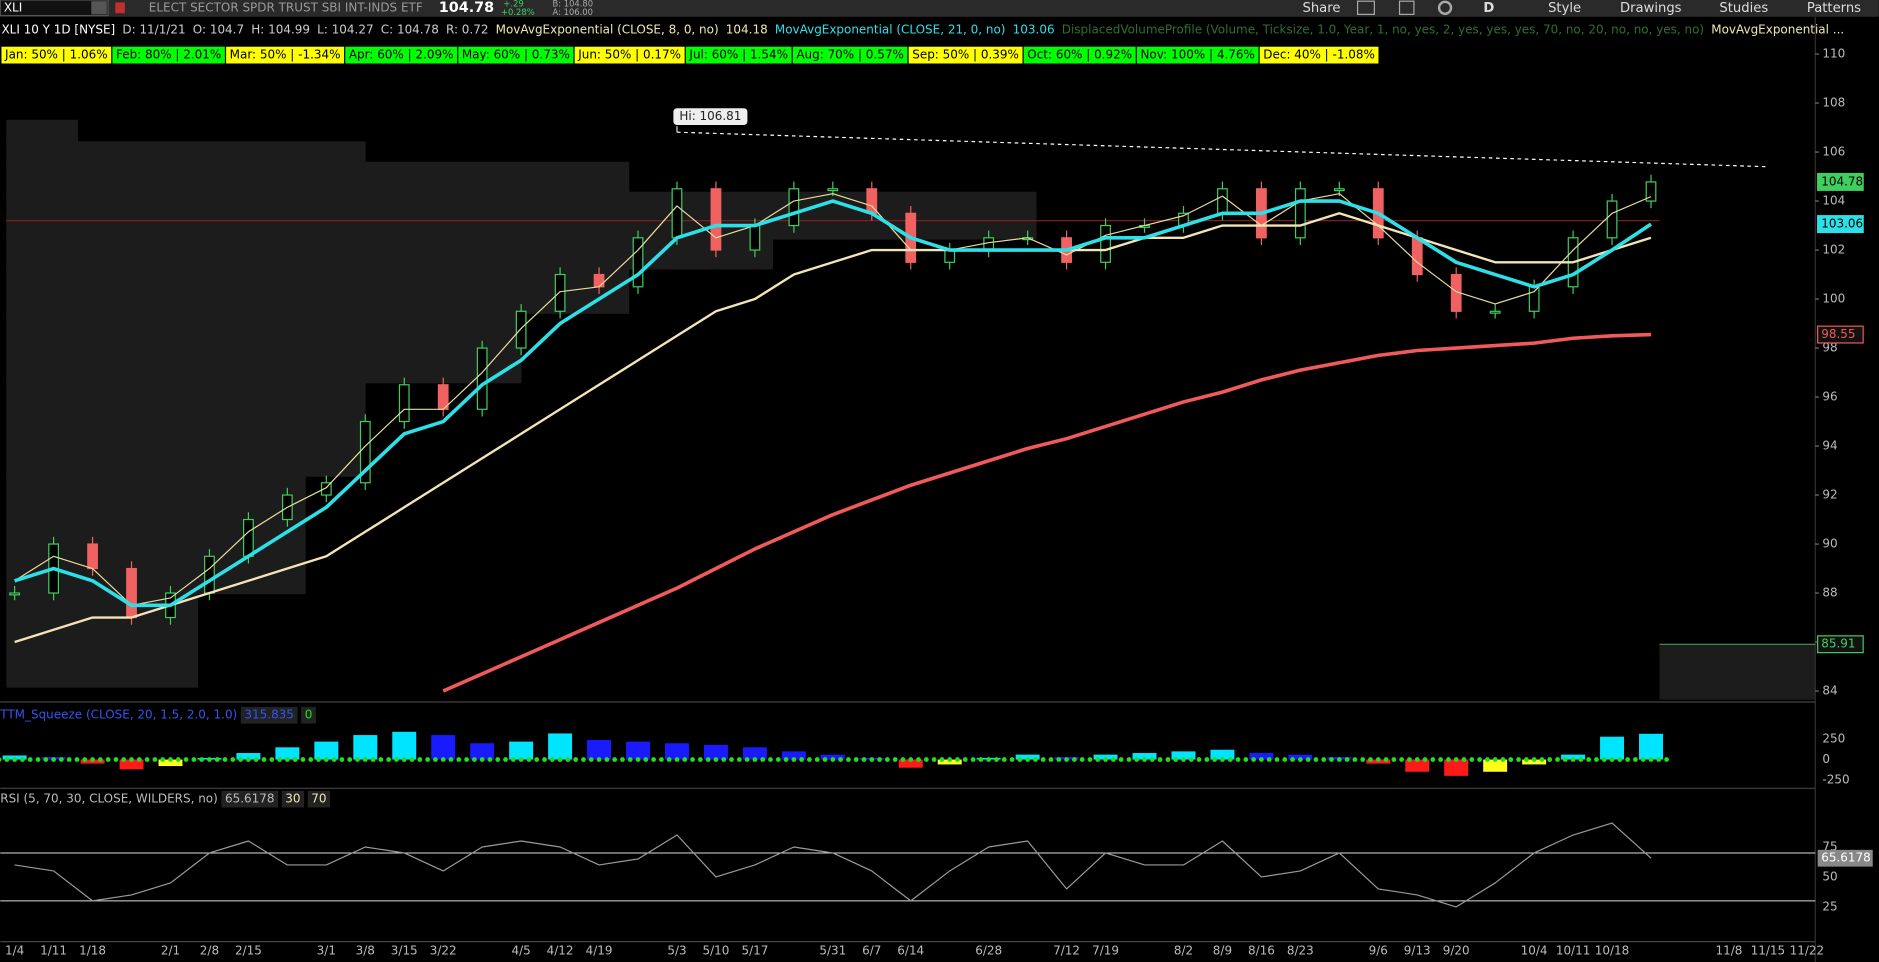 This screenshot has width=1879, height=962. Describe the element at coordinates (401, 55) in the screenshot. I see `seasonality-item: Apr: 60% | 2.09%` at that location.